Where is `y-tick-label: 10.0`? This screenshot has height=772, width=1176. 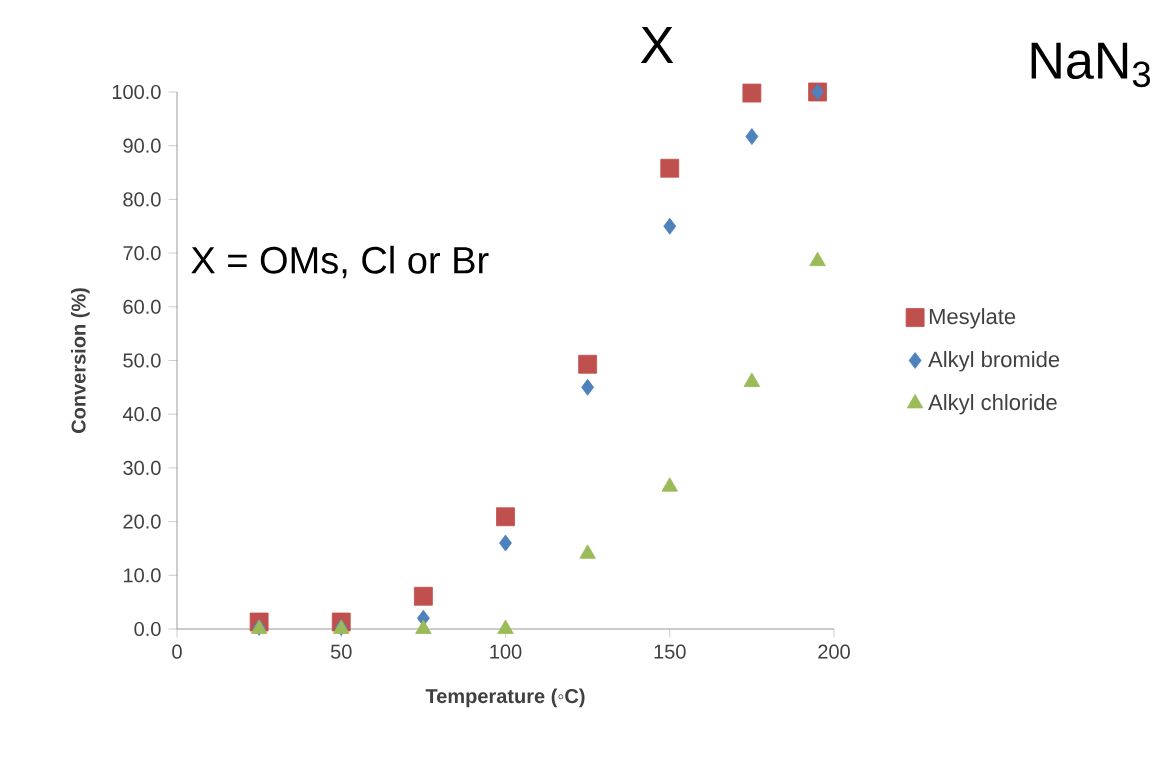
y-tick-label: 10.0 is located at coordinates (142, 575).